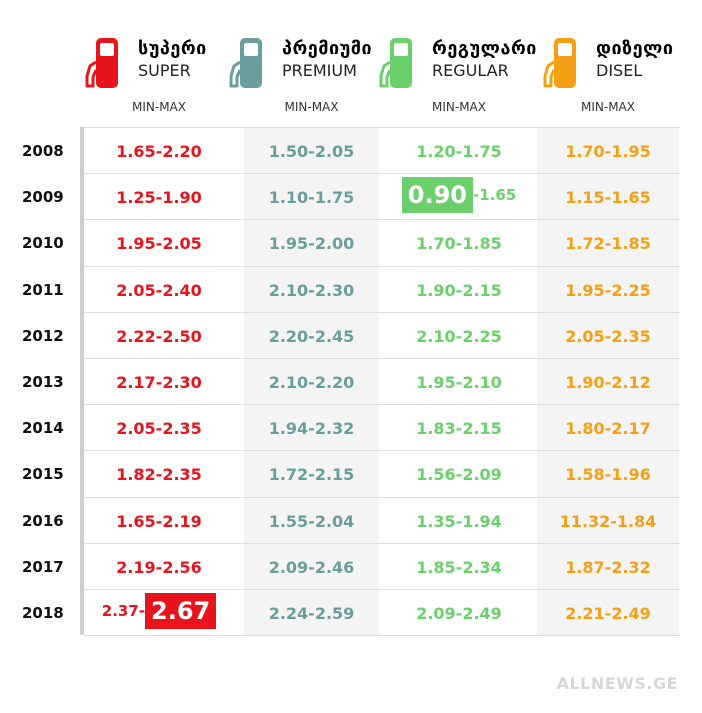  I want to click on value-cell: 2.10-2.20, so click(311, 382).